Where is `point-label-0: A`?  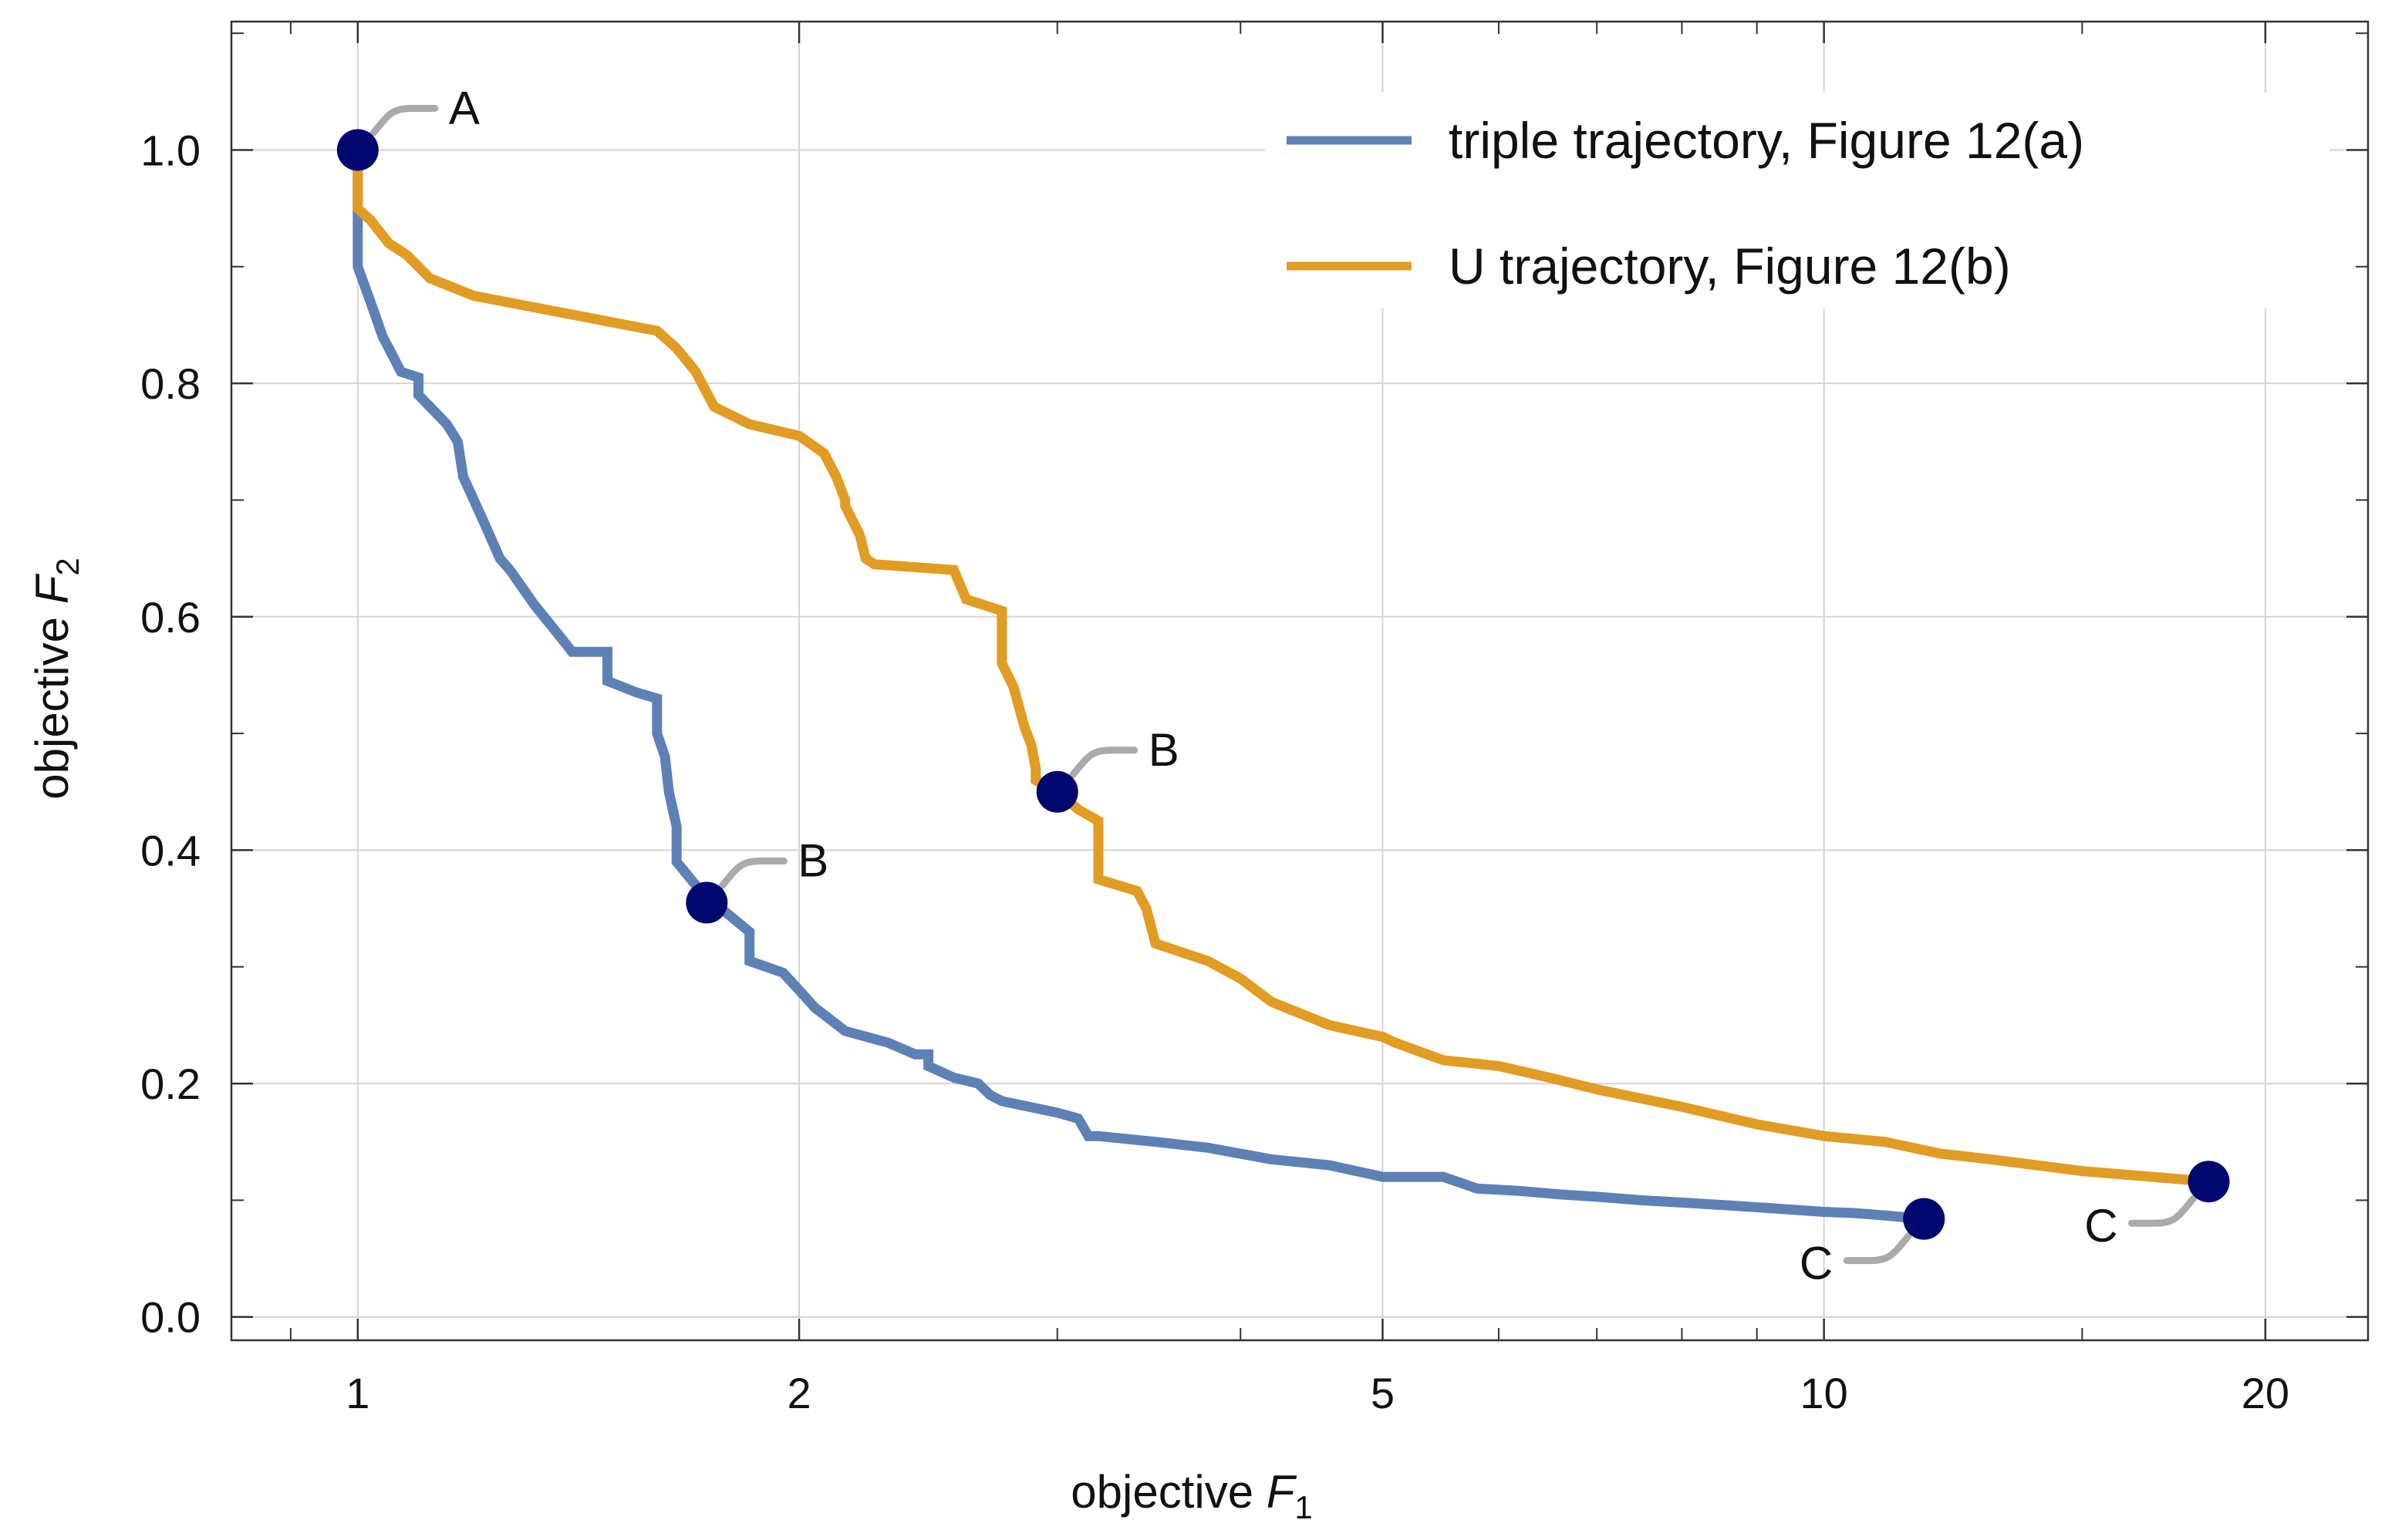 point-label-0: A is located at coordinates (465, 107).